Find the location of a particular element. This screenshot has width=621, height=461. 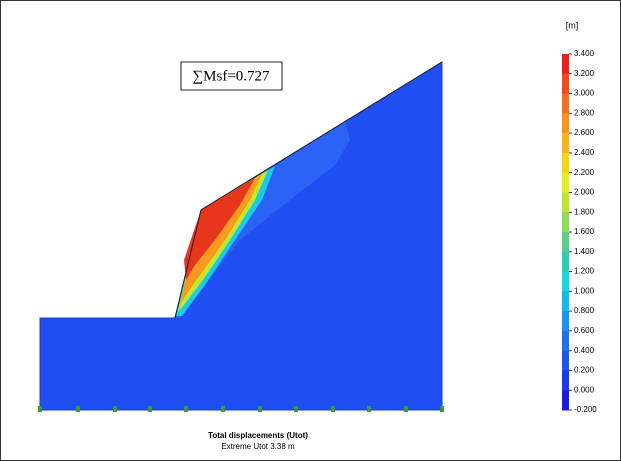

legend-label: 1.000 is located at coordinates (584, 290).